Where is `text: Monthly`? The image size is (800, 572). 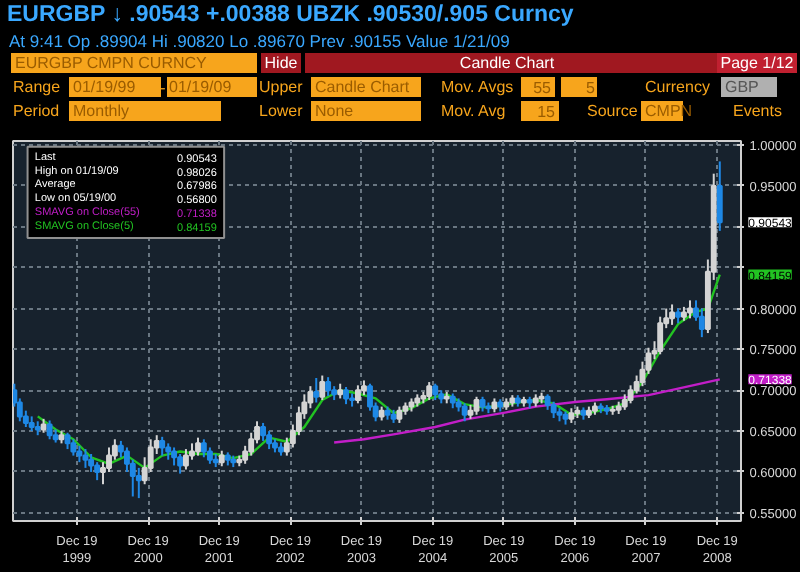
text: Monthly is located at coordinates (101, 111).